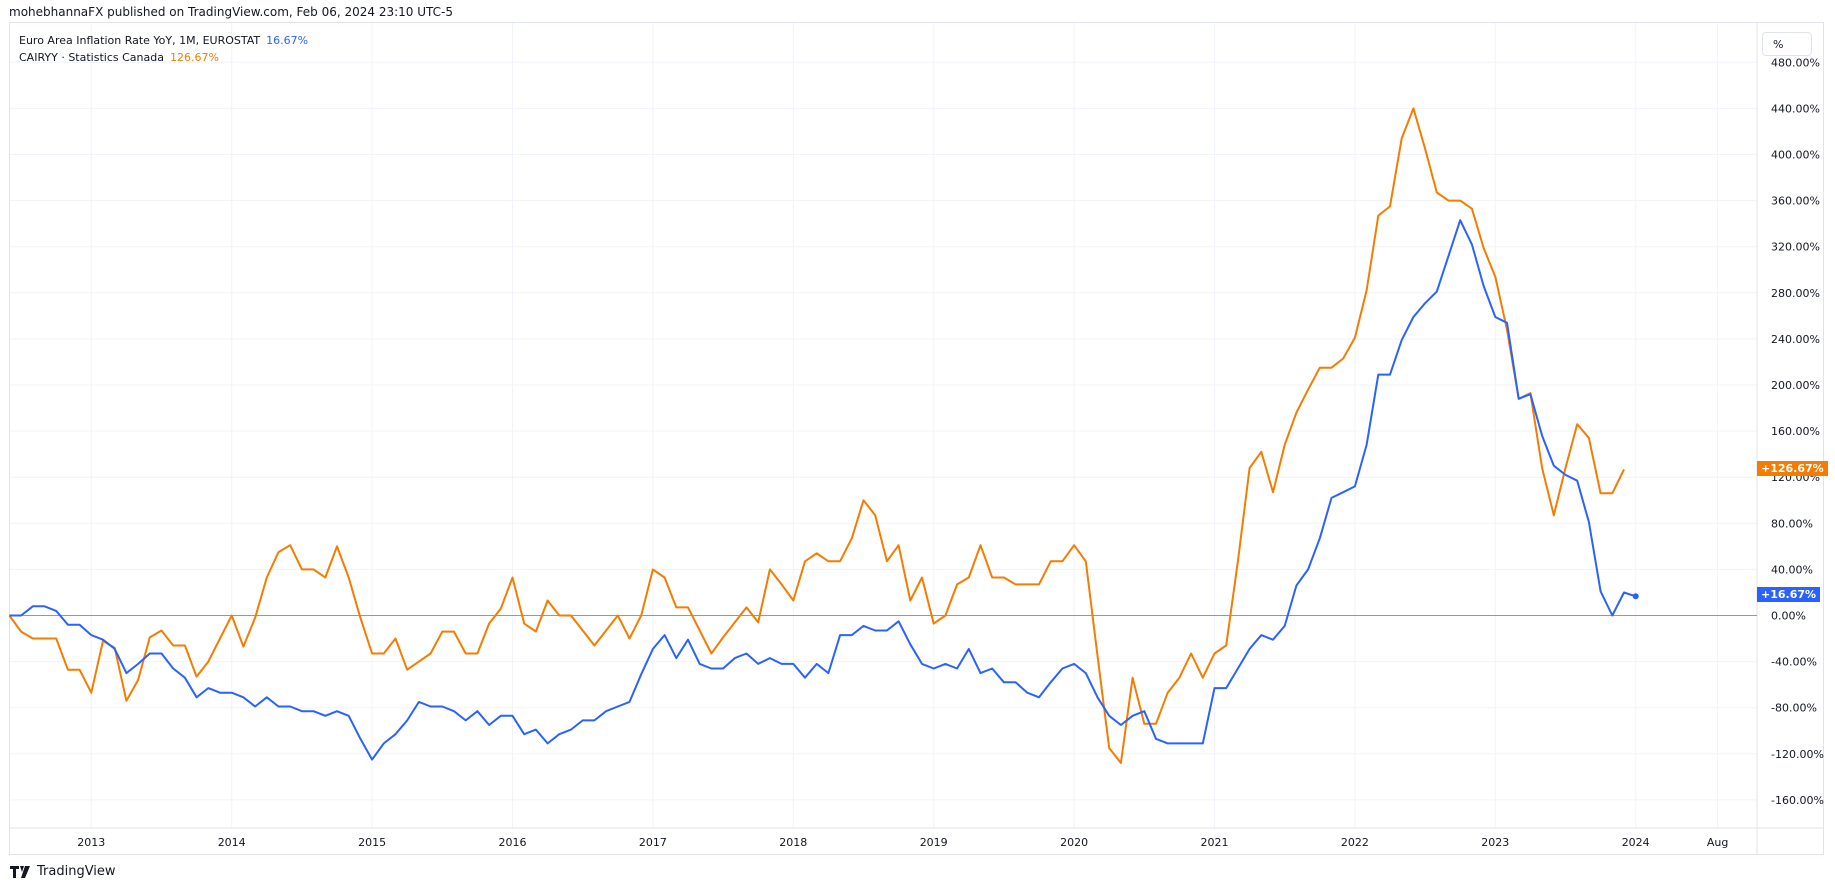 This screenshot has height=891, width=1835. Describe the element at coordinates (372, 842) in the screenshot. I see `x-tick-label: 2015` at that location.